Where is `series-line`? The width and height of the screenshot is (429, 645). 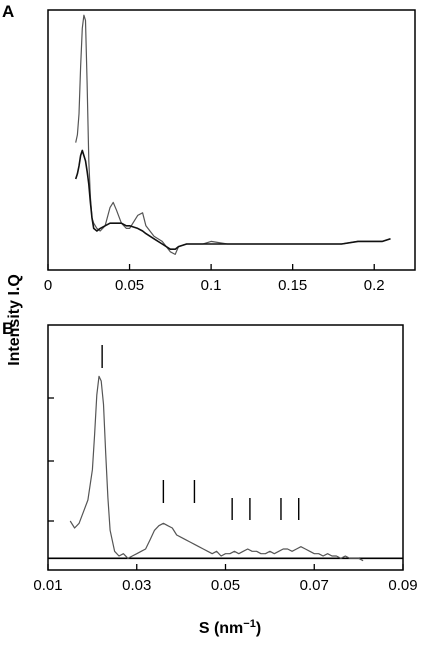 series-line is located at coordinates (232, 199).